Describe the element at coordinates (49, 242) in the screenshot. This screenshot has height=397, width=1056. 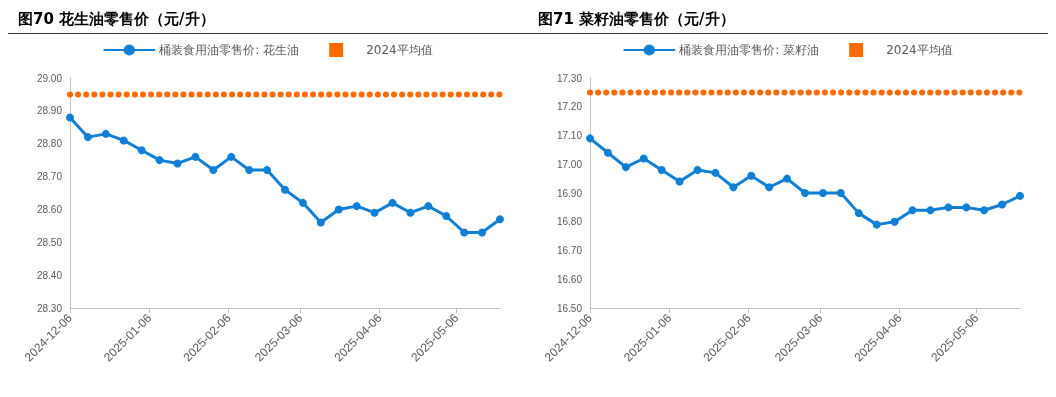
I see `y-tick-label: 28.50` at that location.